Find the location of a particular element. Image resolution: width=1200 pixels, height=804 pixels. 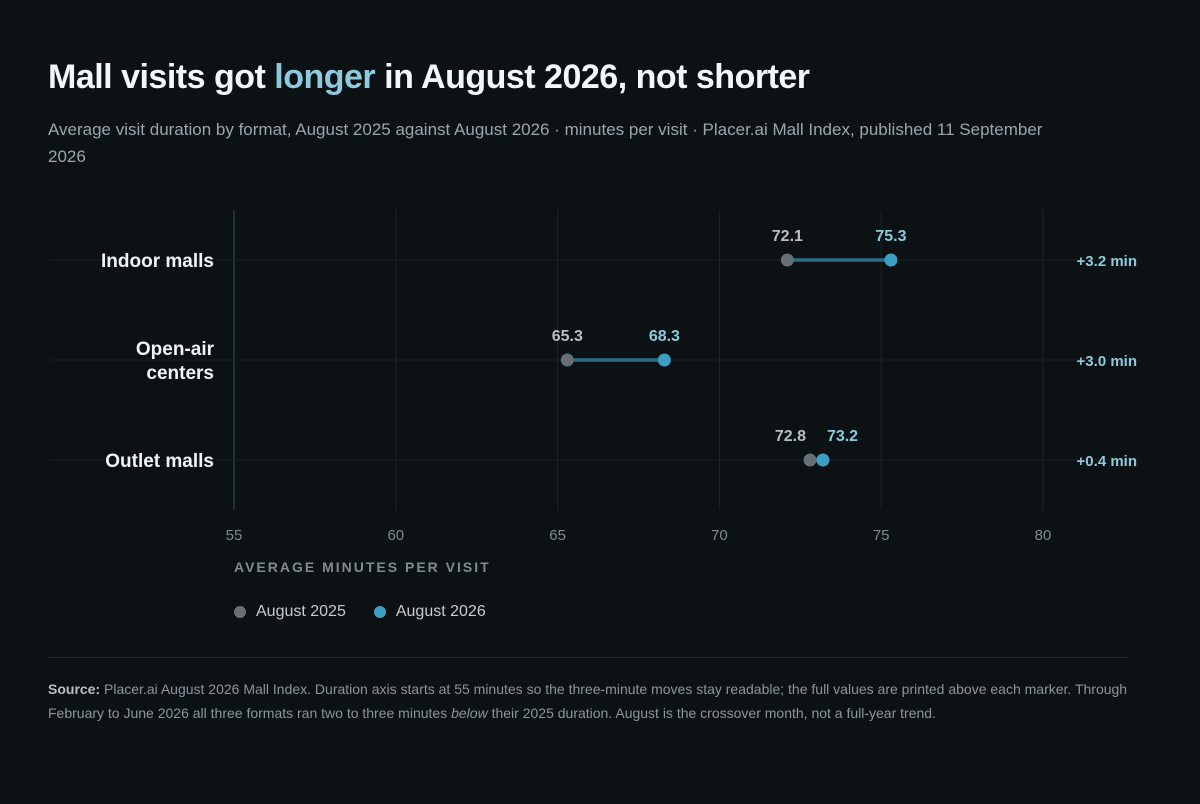

value-label-2026-indoor-malls: 75.3 is located at coordinates (890, 236).